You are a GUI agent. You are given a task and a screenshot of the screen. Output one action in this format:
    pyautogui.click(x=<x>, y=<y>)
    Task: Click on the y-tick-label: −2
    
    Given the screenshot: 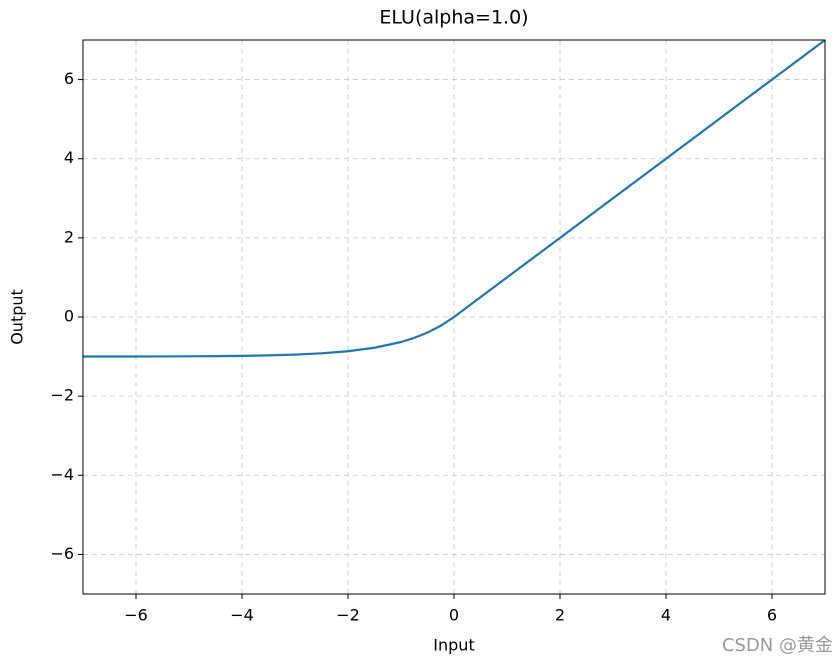 What is the action you would take?
    pyautogui.click(x=62, y=395)
    